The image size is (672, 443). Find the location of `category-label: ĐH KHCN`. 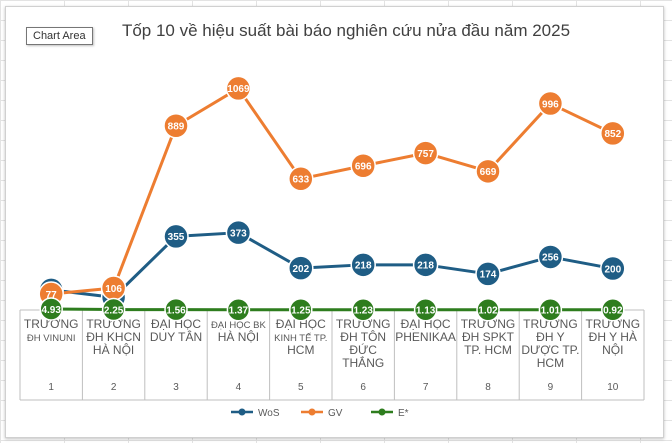

category-label: ĐH KHCN is located at coordinates (113, 337).